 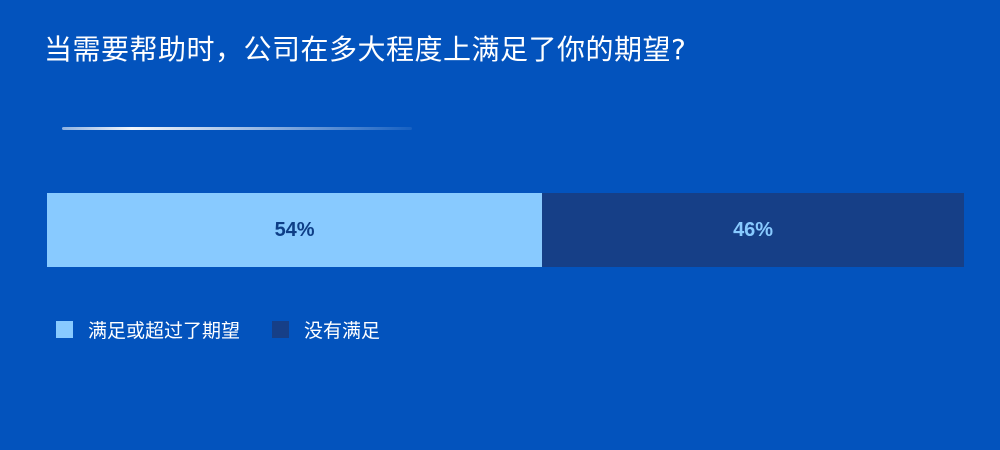 I want to click on legend-item-2: 没有满足, so click(x=326, y=329).